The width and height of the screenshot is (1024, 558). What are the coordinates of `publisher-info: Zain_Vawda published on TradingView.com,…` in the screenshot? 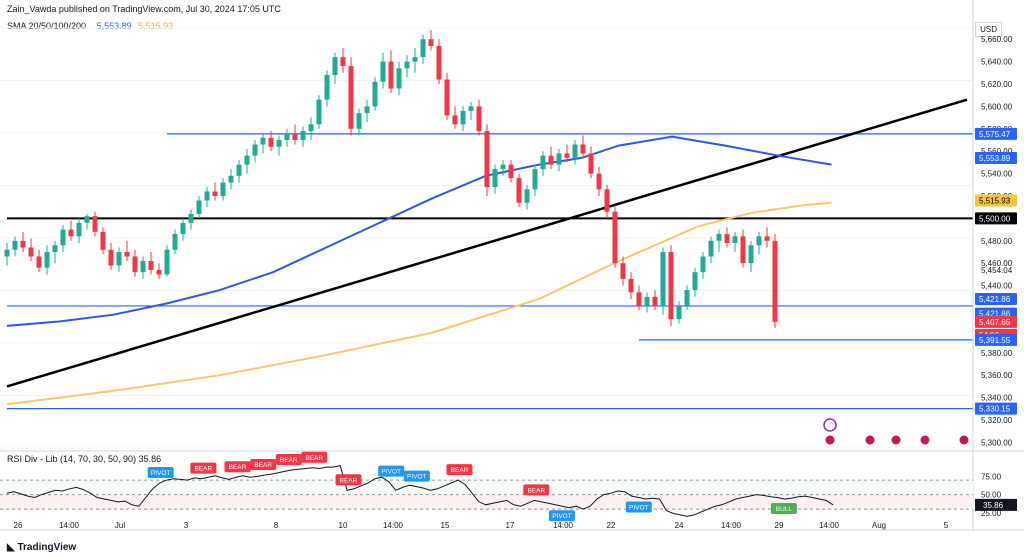 It's located at (144, 9).